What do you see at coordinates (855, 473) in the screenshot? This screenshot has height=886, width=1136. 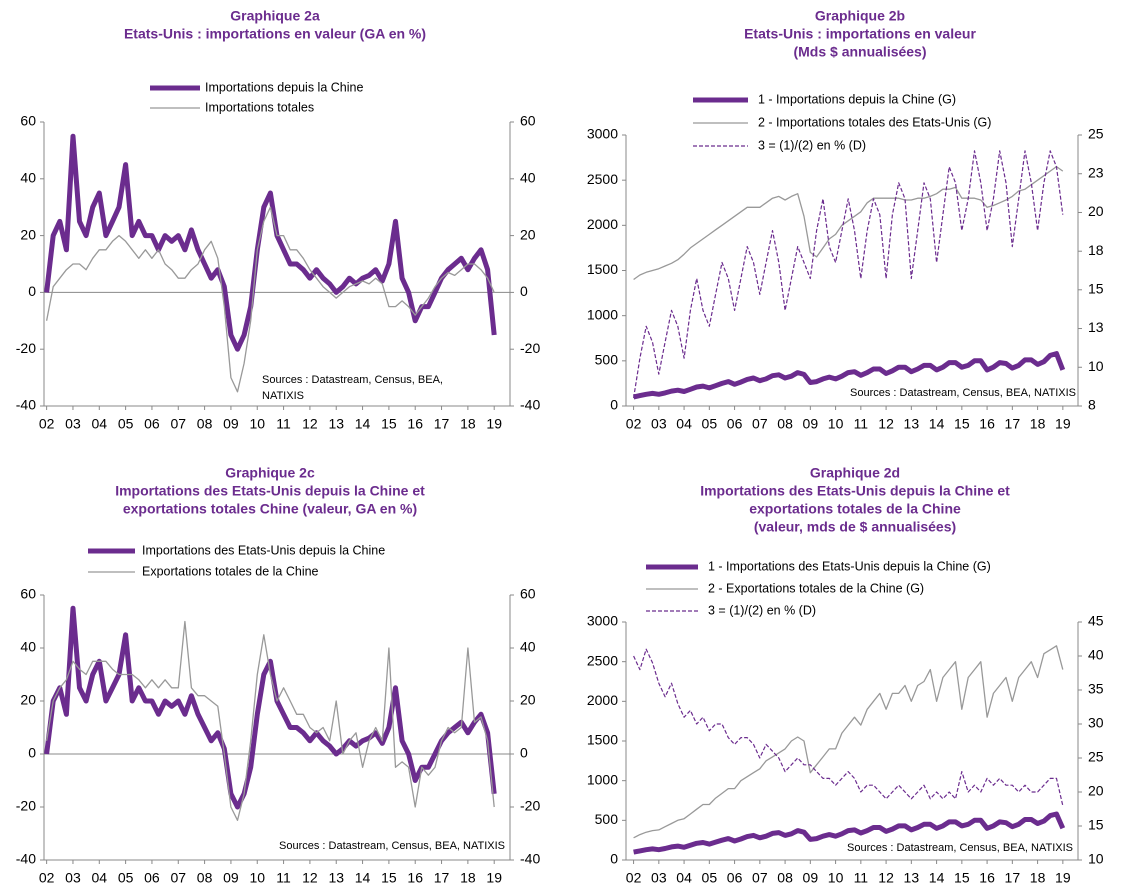 I see `chart-title: Graphique 2d` at bounding box center [855, 473].